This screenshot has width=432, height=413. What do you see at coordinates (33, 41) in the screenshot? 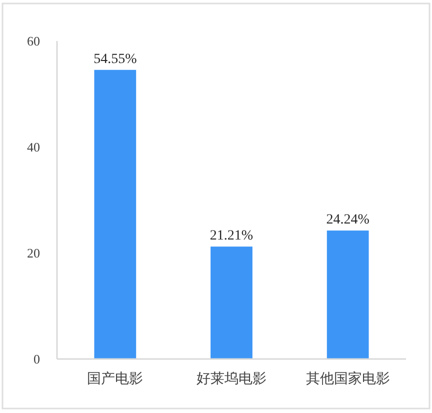
I see `y-tick-label: 60` at bounding box center [33, 41].